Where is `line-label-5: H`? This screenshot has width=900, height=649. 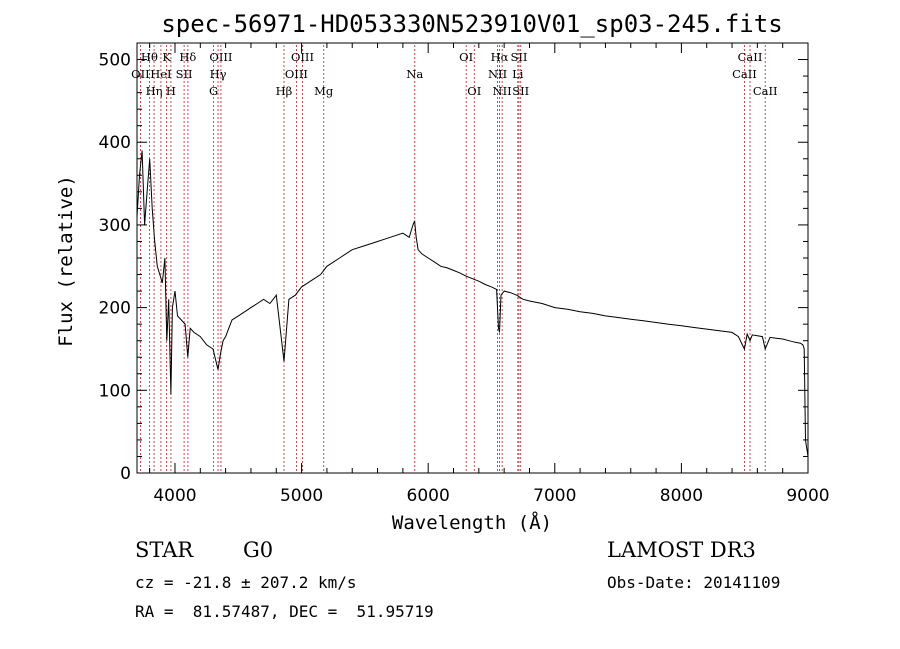 line-label-5: H is located at coordinates (171, 91).